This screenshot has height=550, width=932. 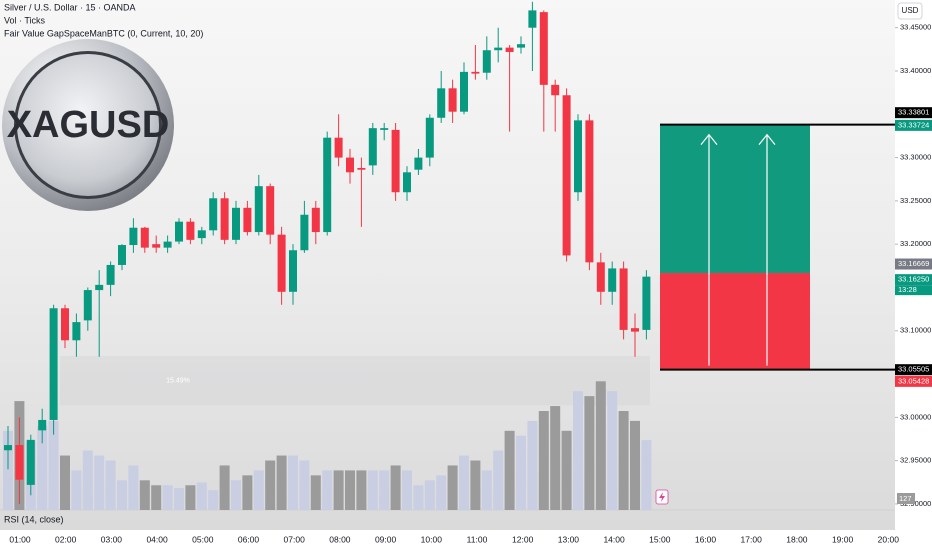 I want to click on x-tick-label: 09:00, so click(x=386, y=539).